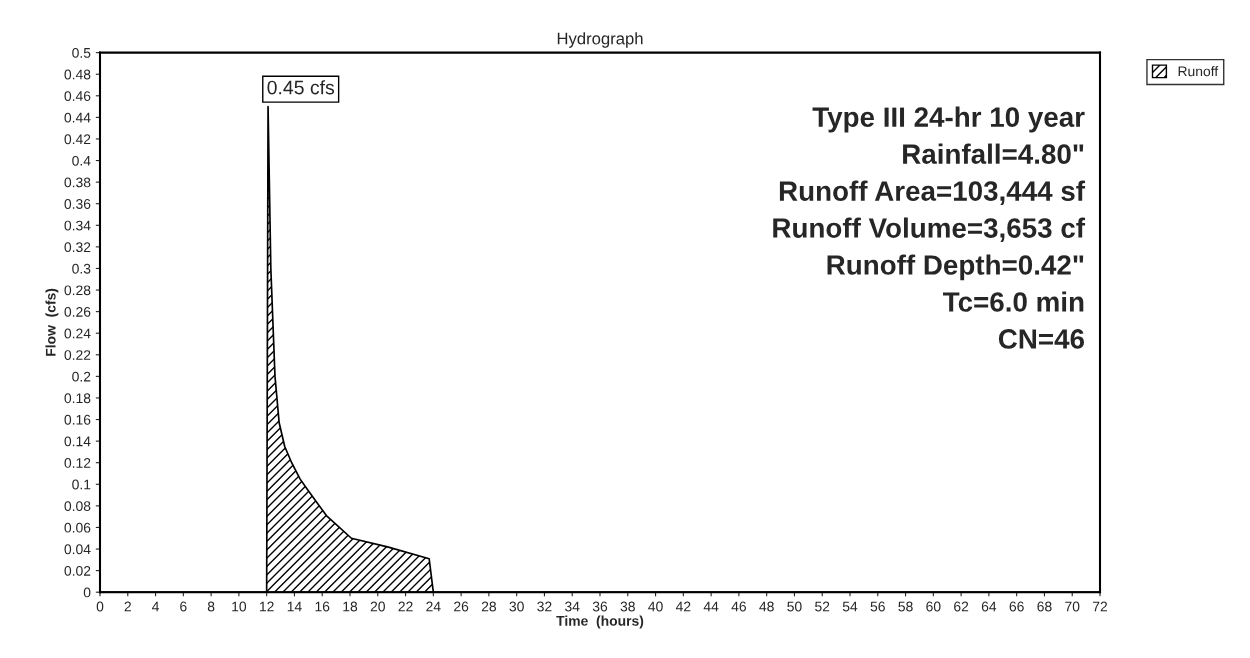 The height and width of the screenshot is (658, 1250). Describe the element at coordinates (77, 204) in the screenshot. I see `y-tick-label: 0.36` at that location.